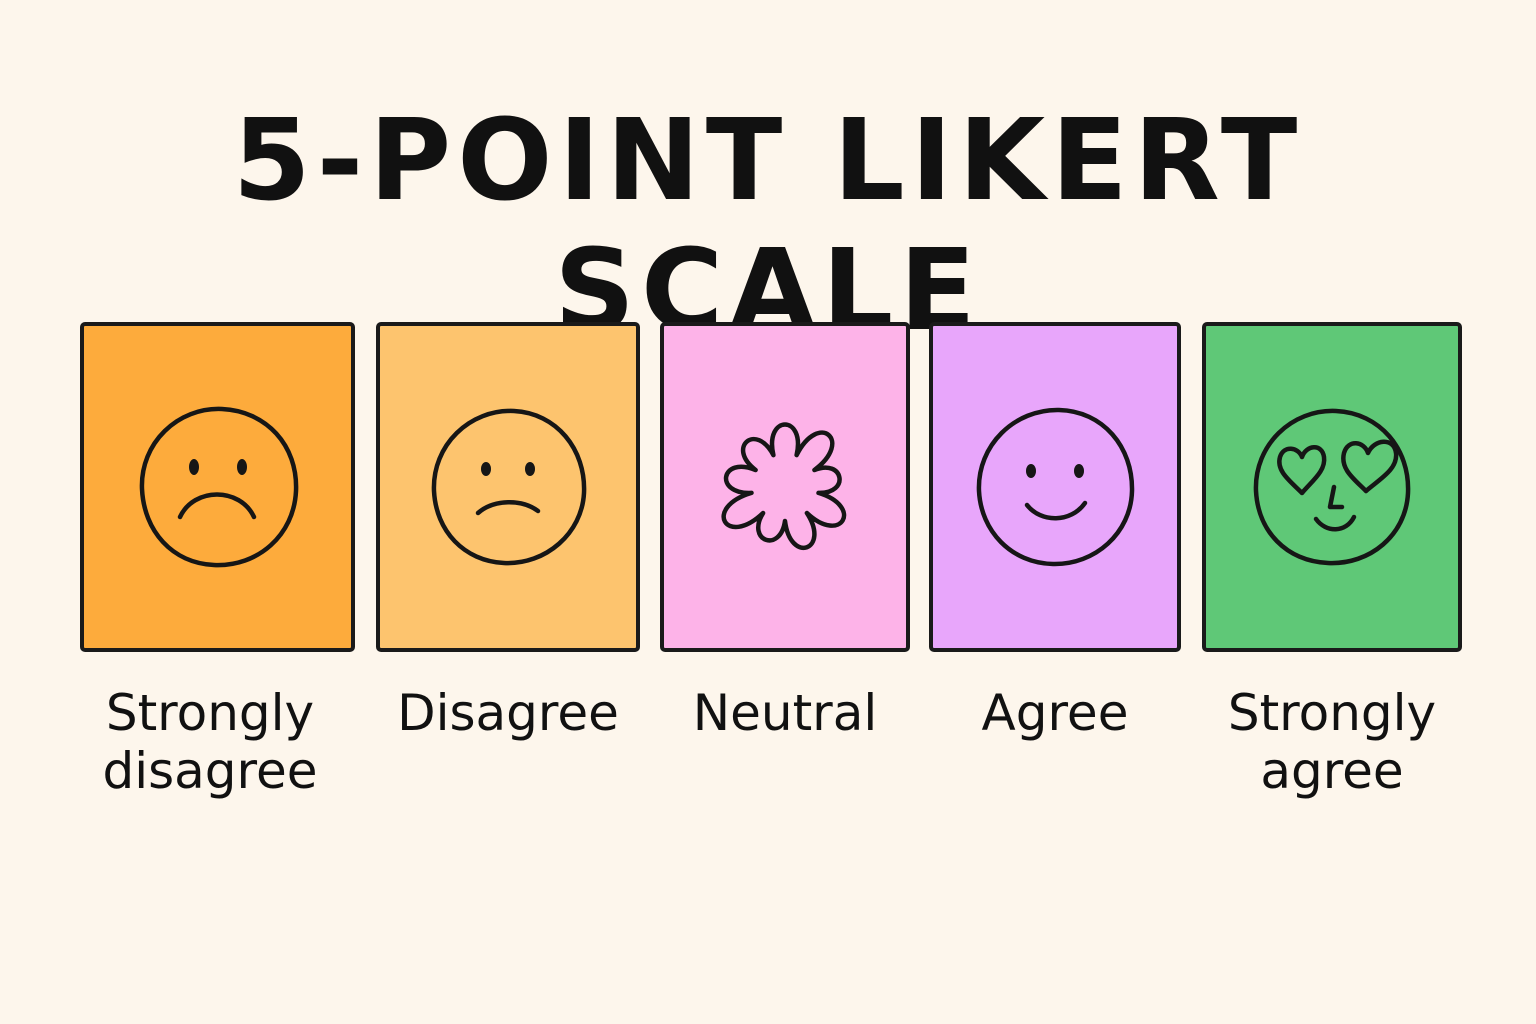  Describe the element at coordinates (785, 713) in the screenshot. I see `likert-label-neutral: Neutral` at that location.